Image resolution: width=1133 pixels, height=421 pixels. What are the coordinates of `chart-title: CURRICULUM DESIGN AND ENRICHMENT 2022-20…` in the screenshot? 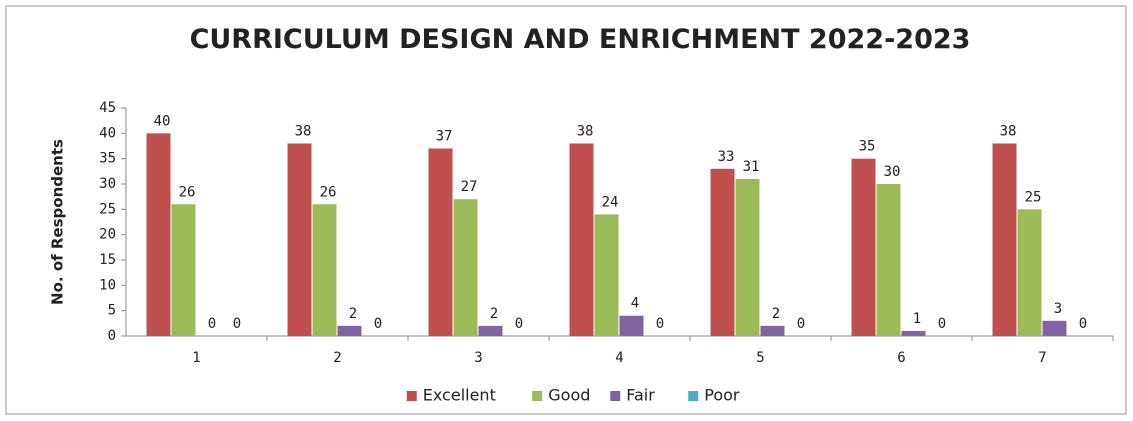 It's located at (580, 39).